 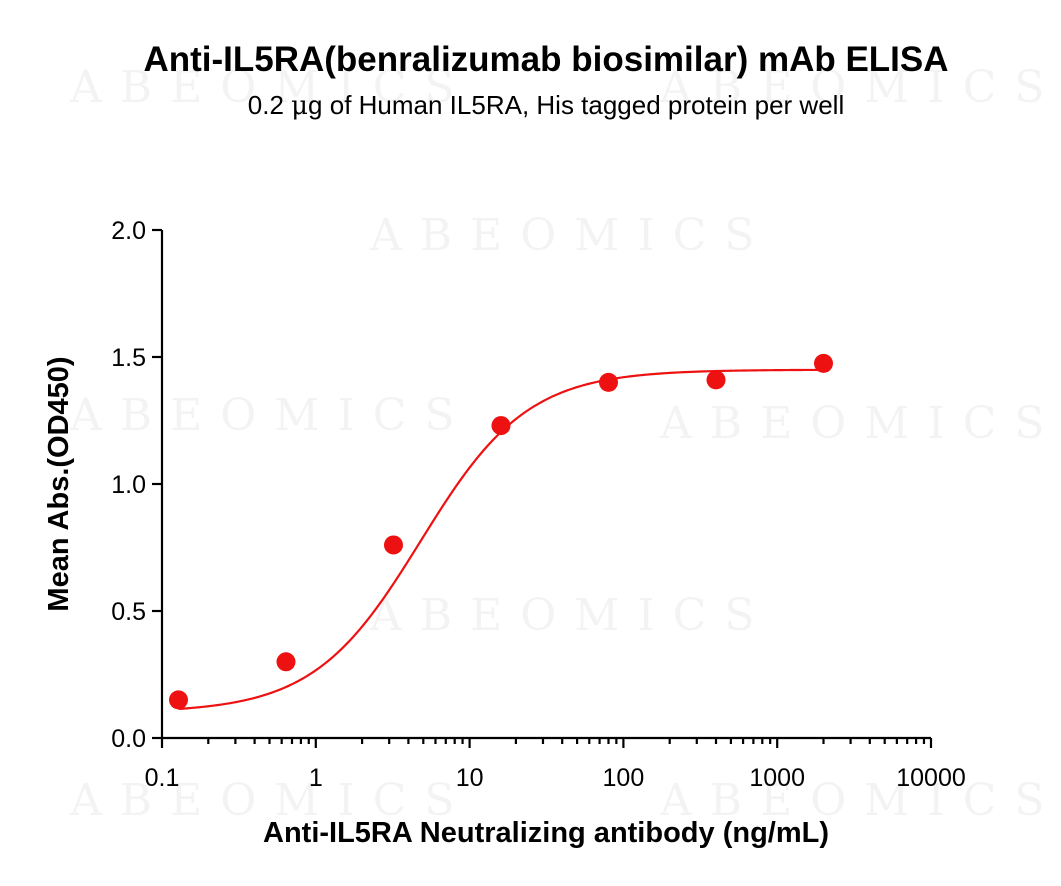 What do you see at coordinates (777, 778) in the screenshot?
I see `x-tick-label: 1000` at bounding box center [777, 778].